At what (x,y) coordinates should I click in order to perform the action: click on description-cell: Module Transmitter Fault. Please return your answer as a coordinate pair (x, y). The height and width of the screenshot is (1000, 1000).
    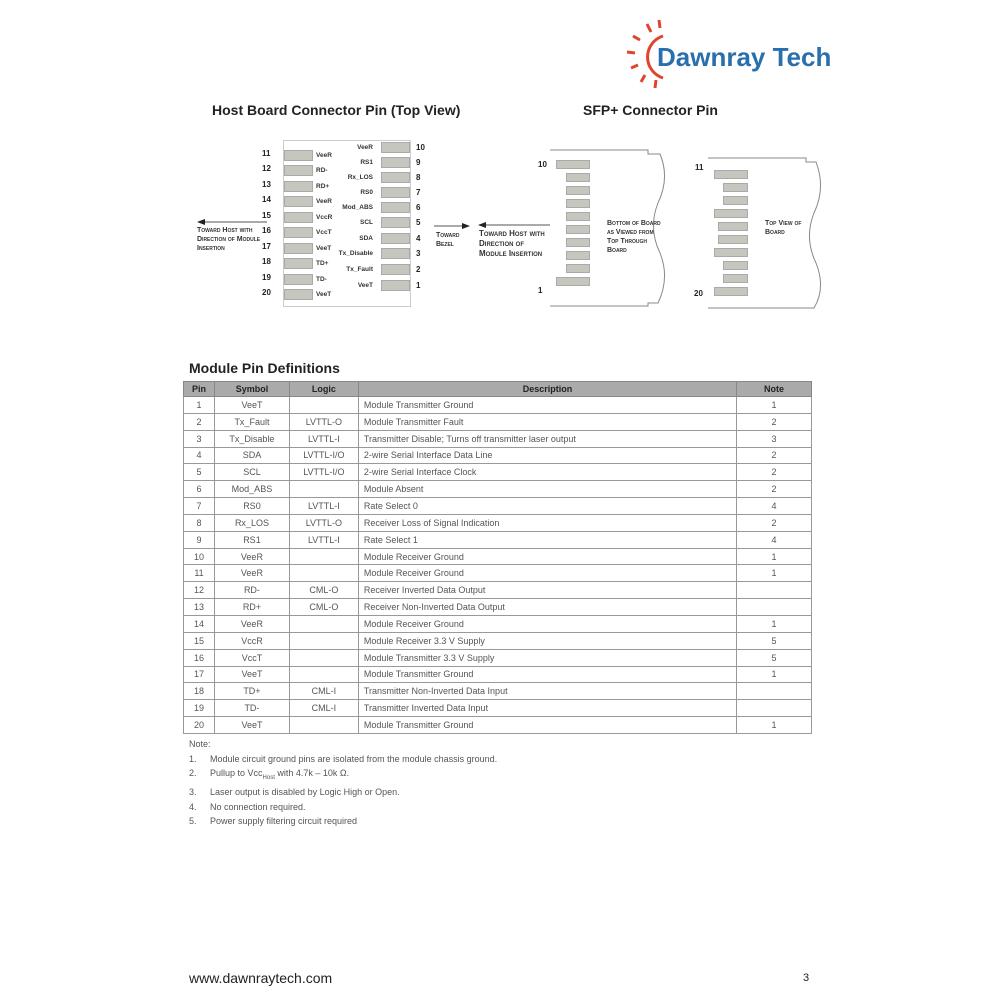
    Looking at the image, I should click on (548, 422).